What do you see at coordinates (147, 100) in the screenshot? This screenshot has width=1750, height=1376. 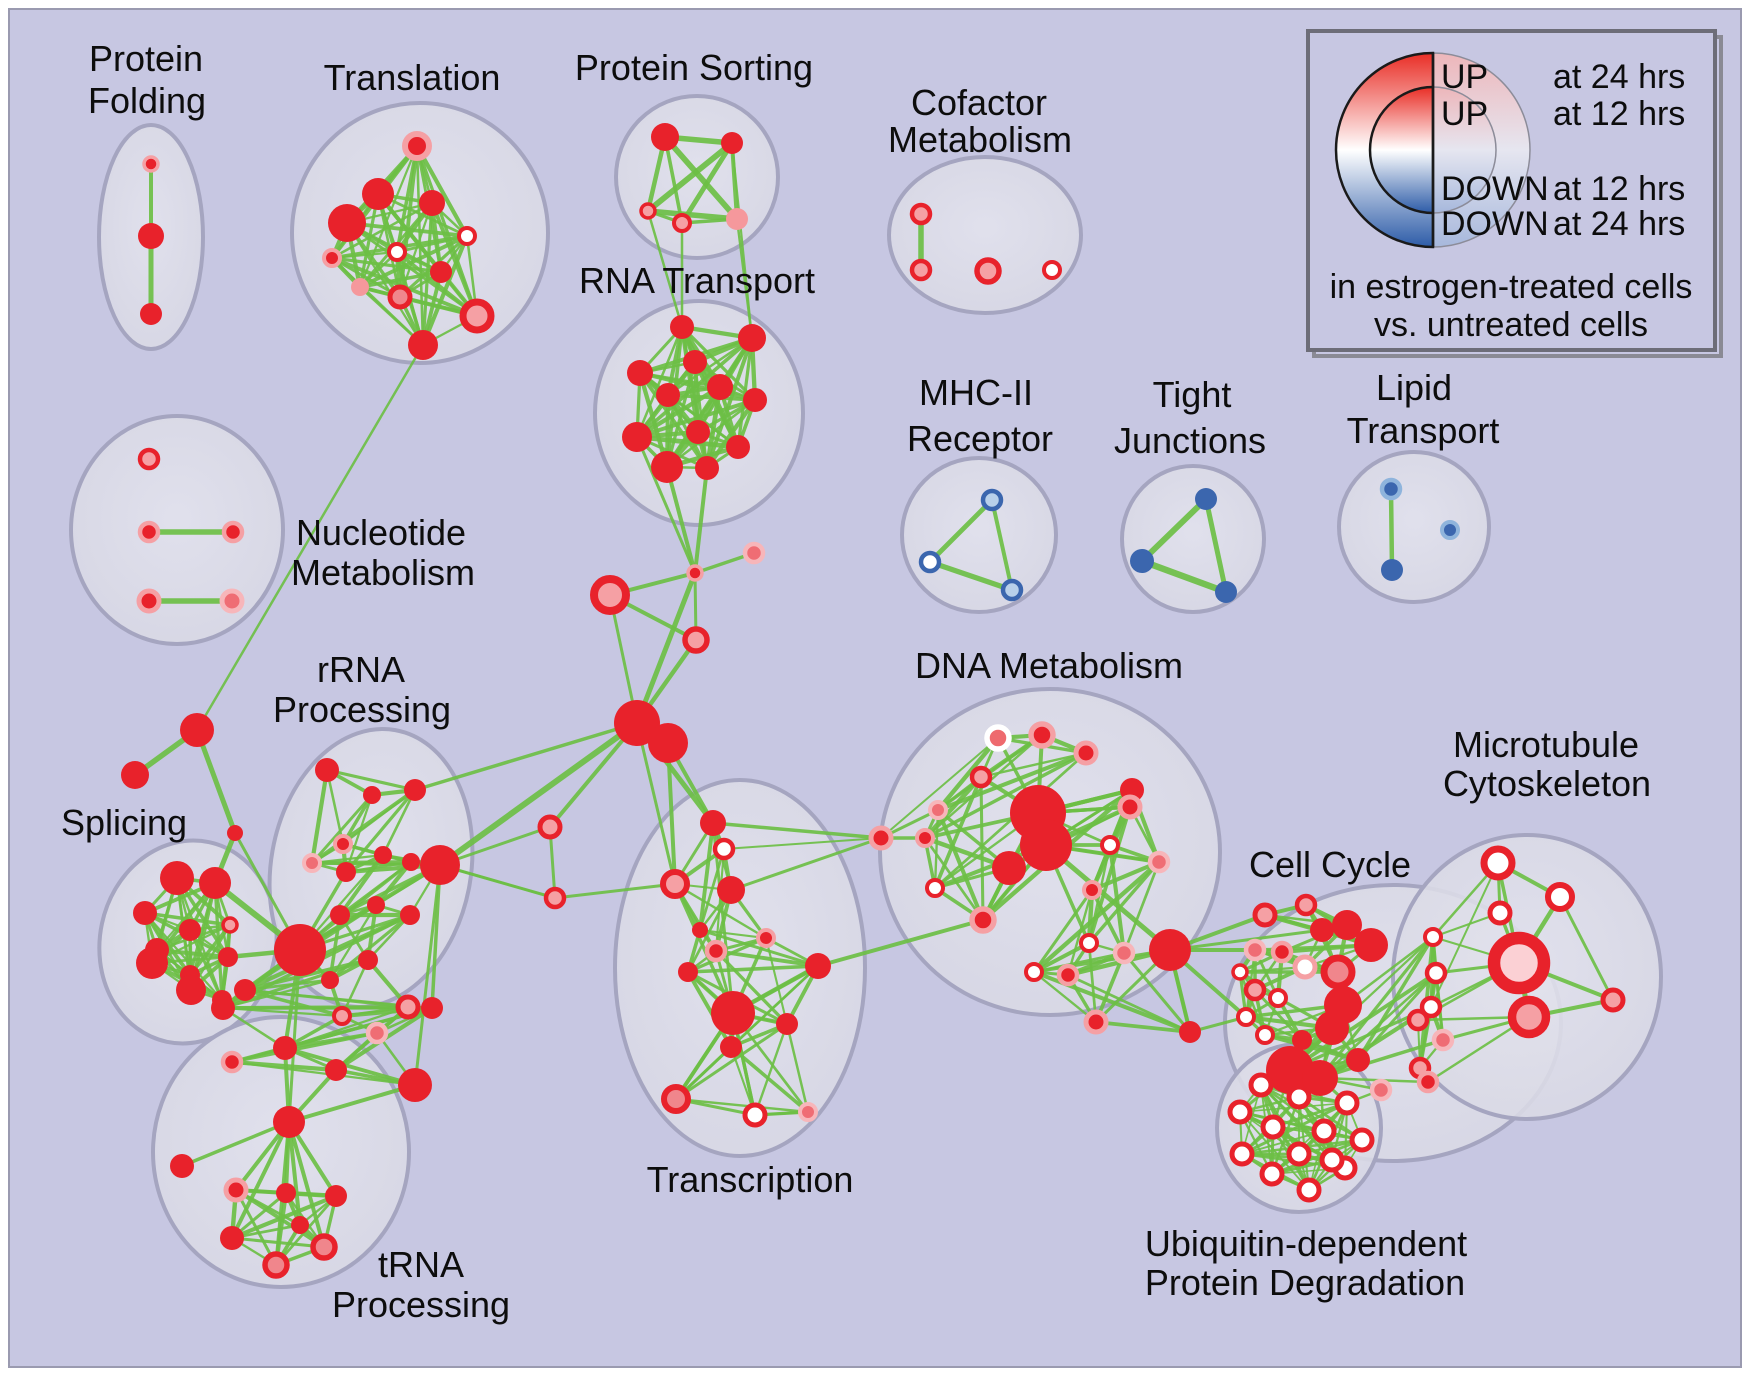 I see `cluster-label-protein-folding-line2: Folding` at bounding box center [147, 100].